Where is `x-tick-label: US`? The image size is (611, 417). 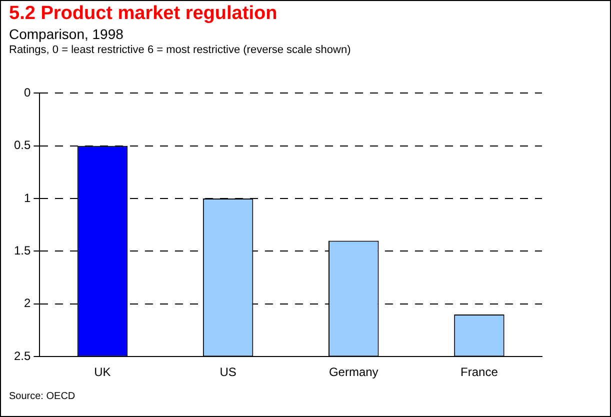
x-tick-label: US is located at coordinates (228, 372).